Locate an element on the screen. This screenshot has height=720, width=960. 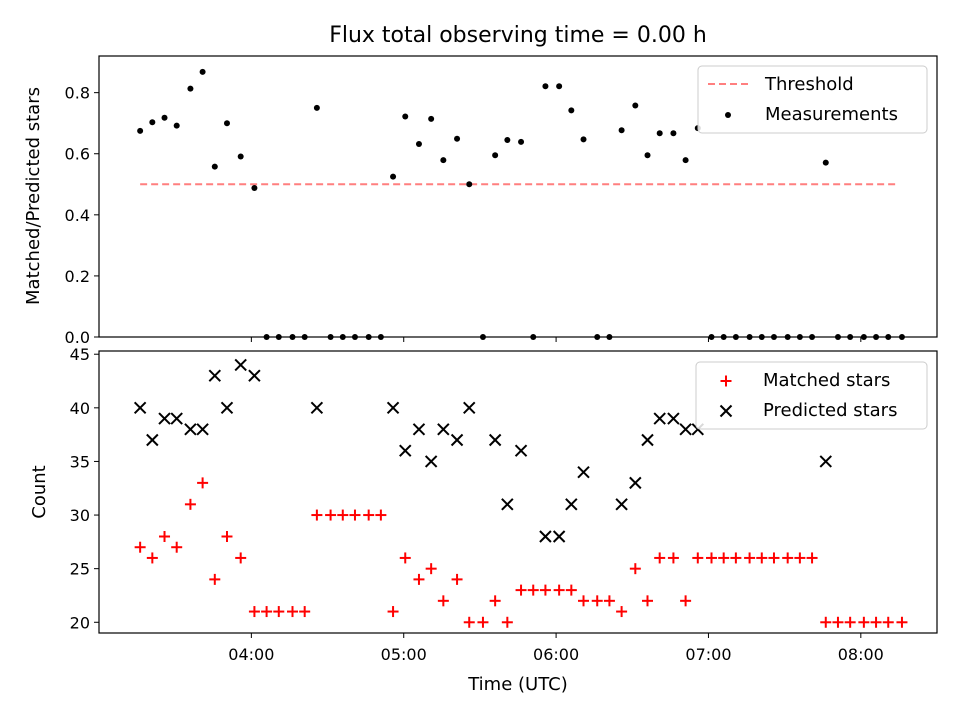
bottom-x-tick-label: 08:00 is located at coordinates (861, 654).